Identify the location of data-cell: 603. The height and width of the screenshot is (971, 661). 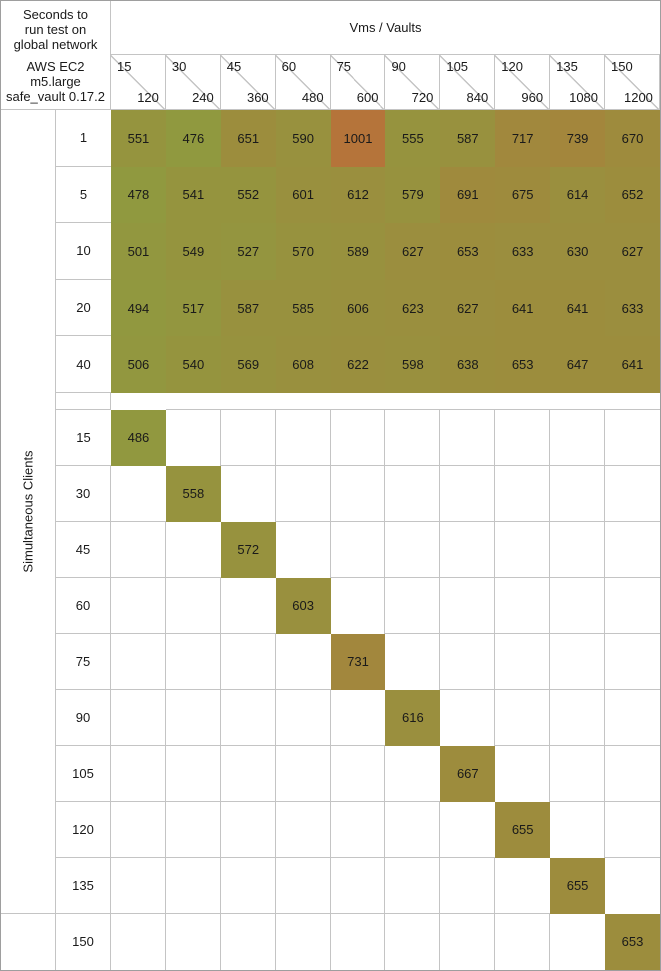
(303, 605).